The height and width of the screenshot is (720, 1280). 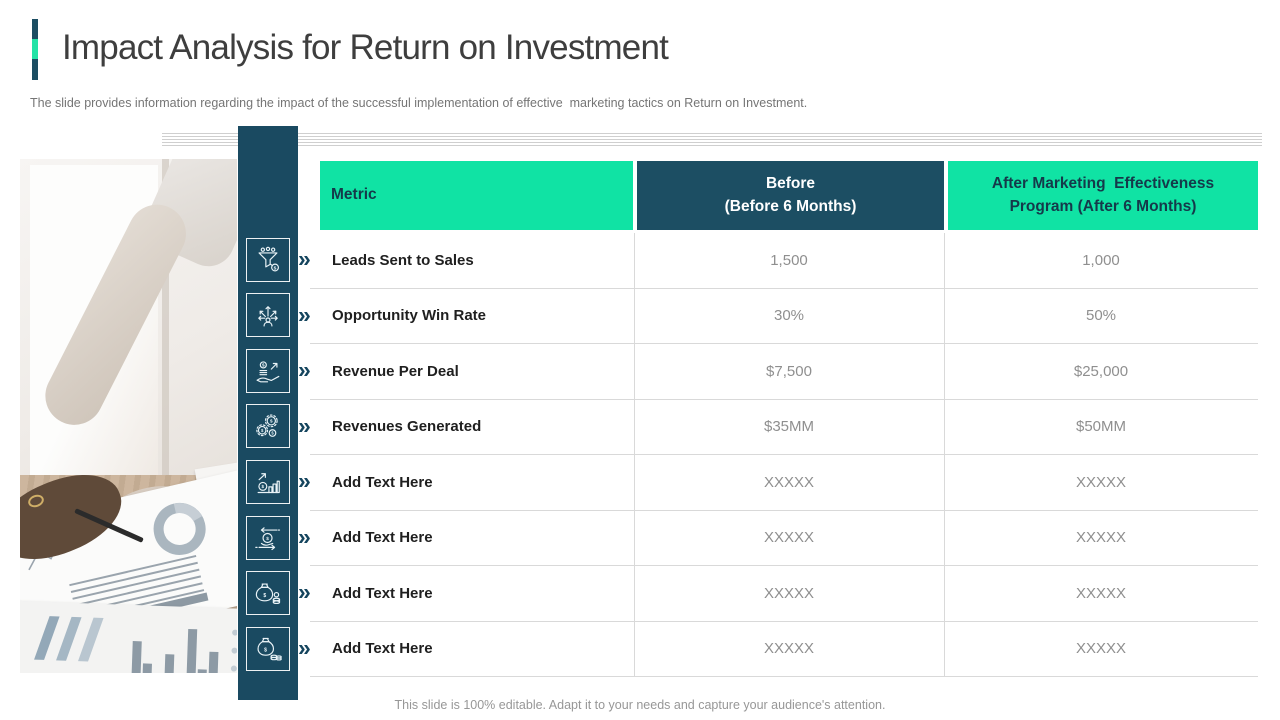 I want to click on metric-label: Revenue Per Deal, so click(x=395, y=371).